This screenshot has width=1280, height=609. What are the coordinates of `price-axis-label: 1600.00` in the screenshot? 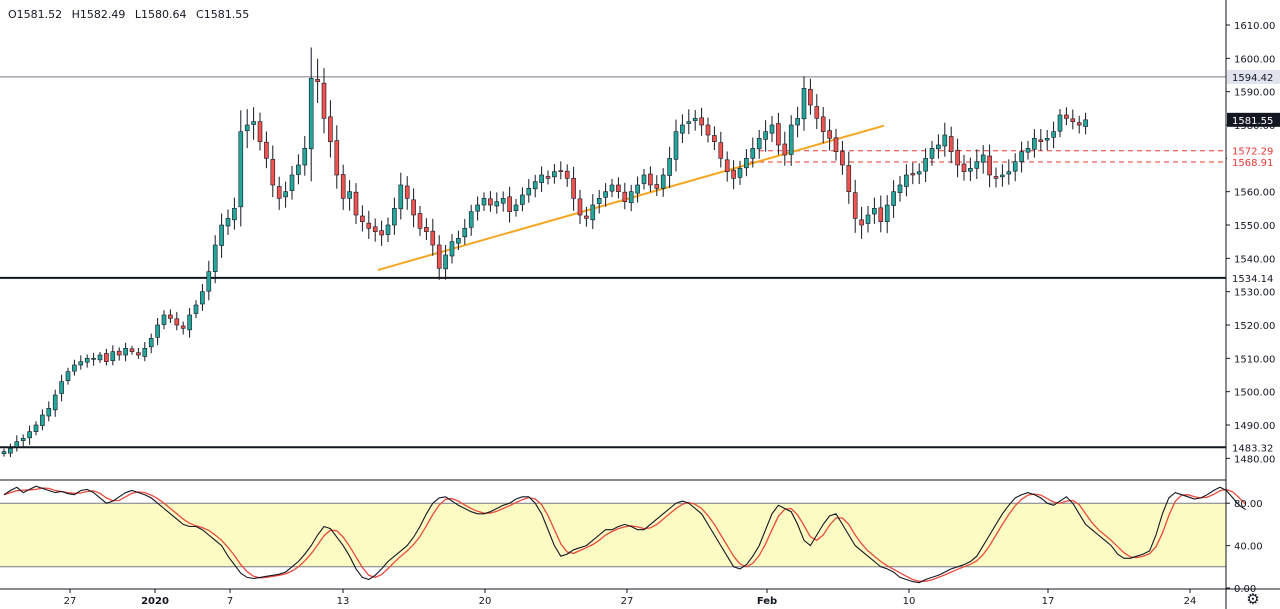 It's located at (1254, 59).